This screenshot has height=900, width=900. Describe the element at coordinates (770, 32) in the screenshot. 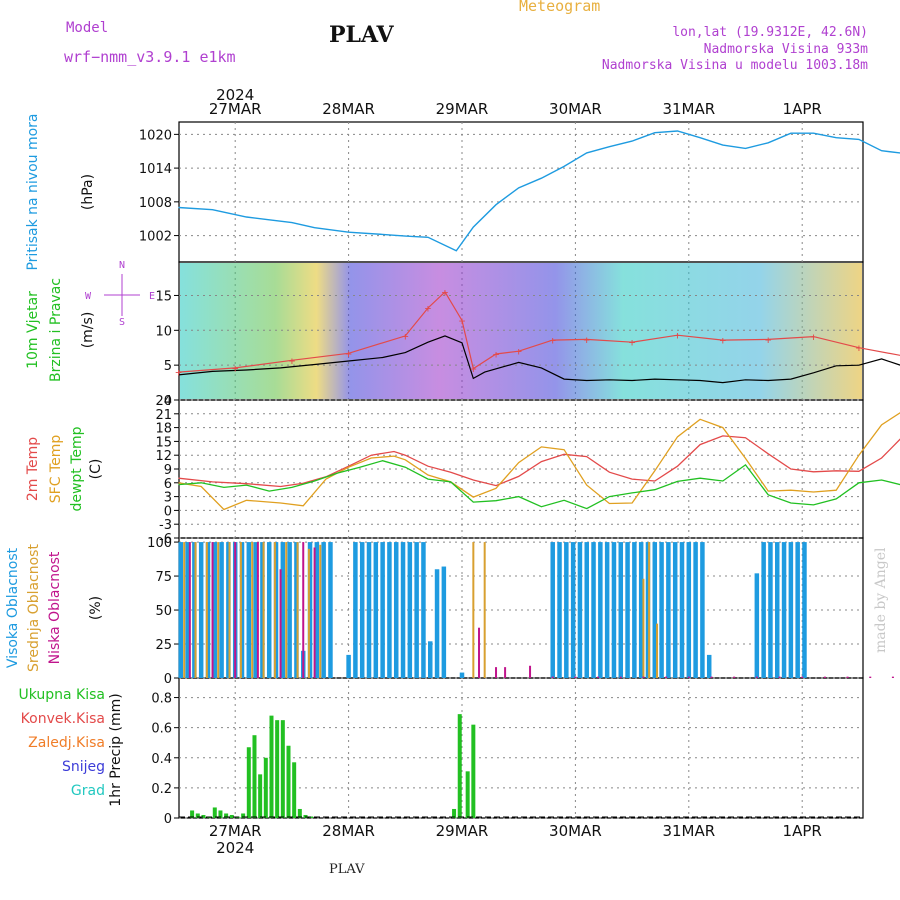

I see `coords-label: lon,lat (19.9312E, 42.6N)` at that location.